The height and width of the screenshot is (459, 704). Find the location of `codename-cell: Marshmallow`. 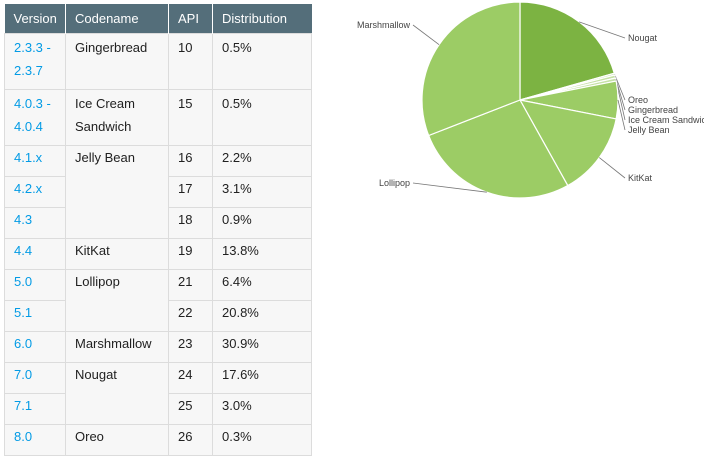

codename-cell: Marshmallow is located at coordinates (117, 347).